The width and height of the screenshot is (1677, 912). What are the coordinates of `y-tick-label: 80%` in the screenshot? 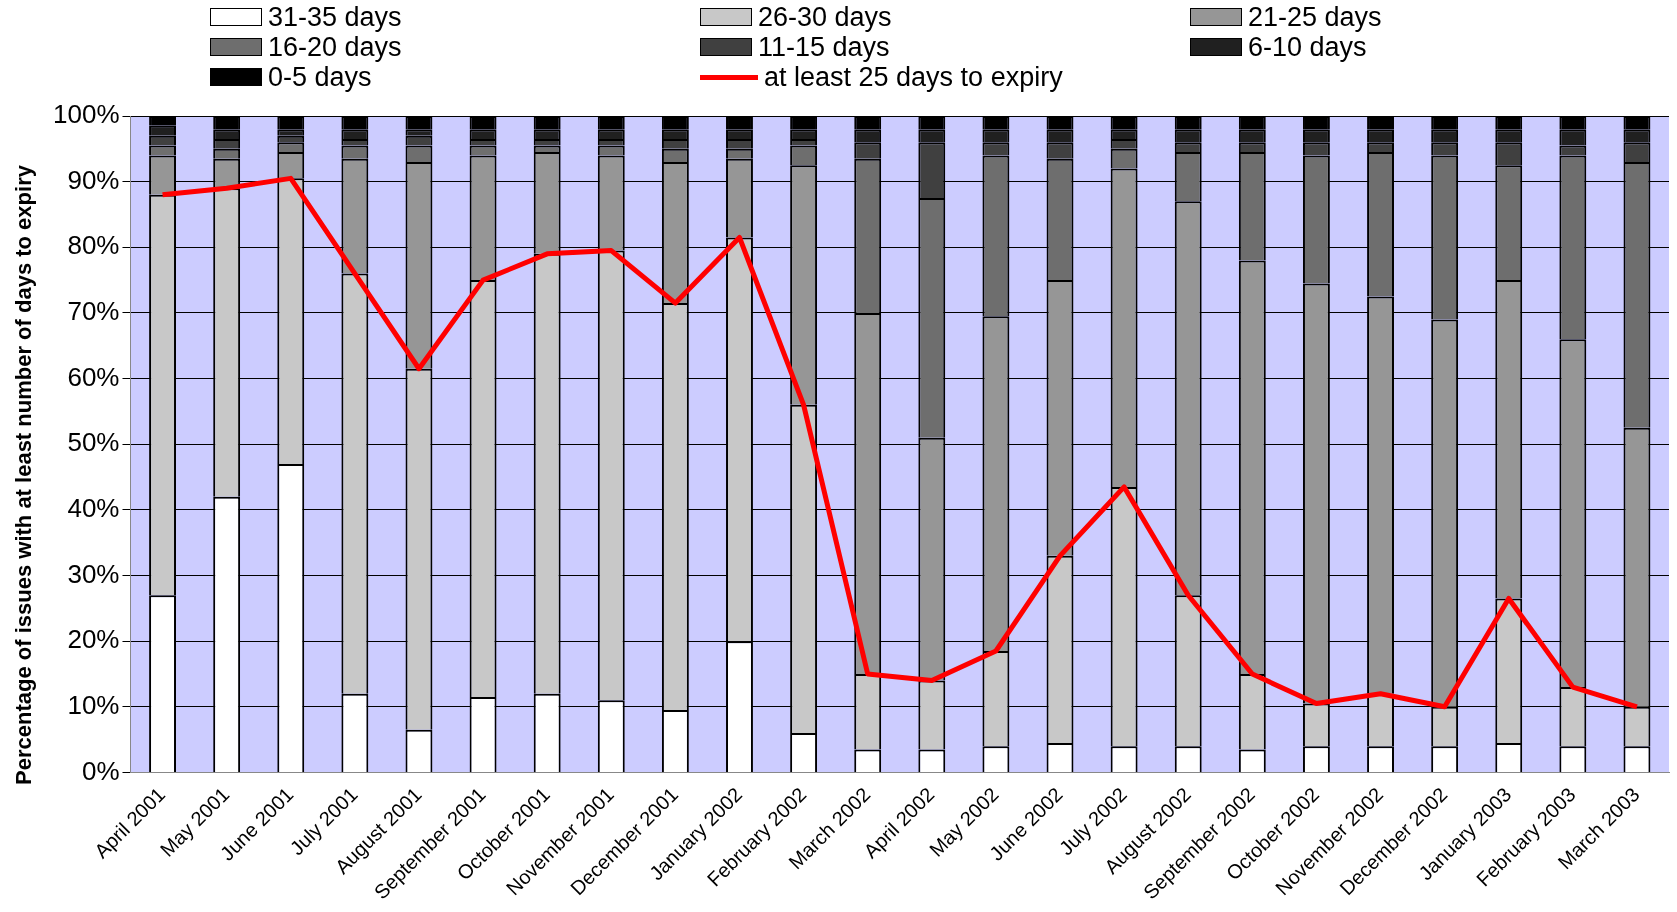 It's located at (93, 245).